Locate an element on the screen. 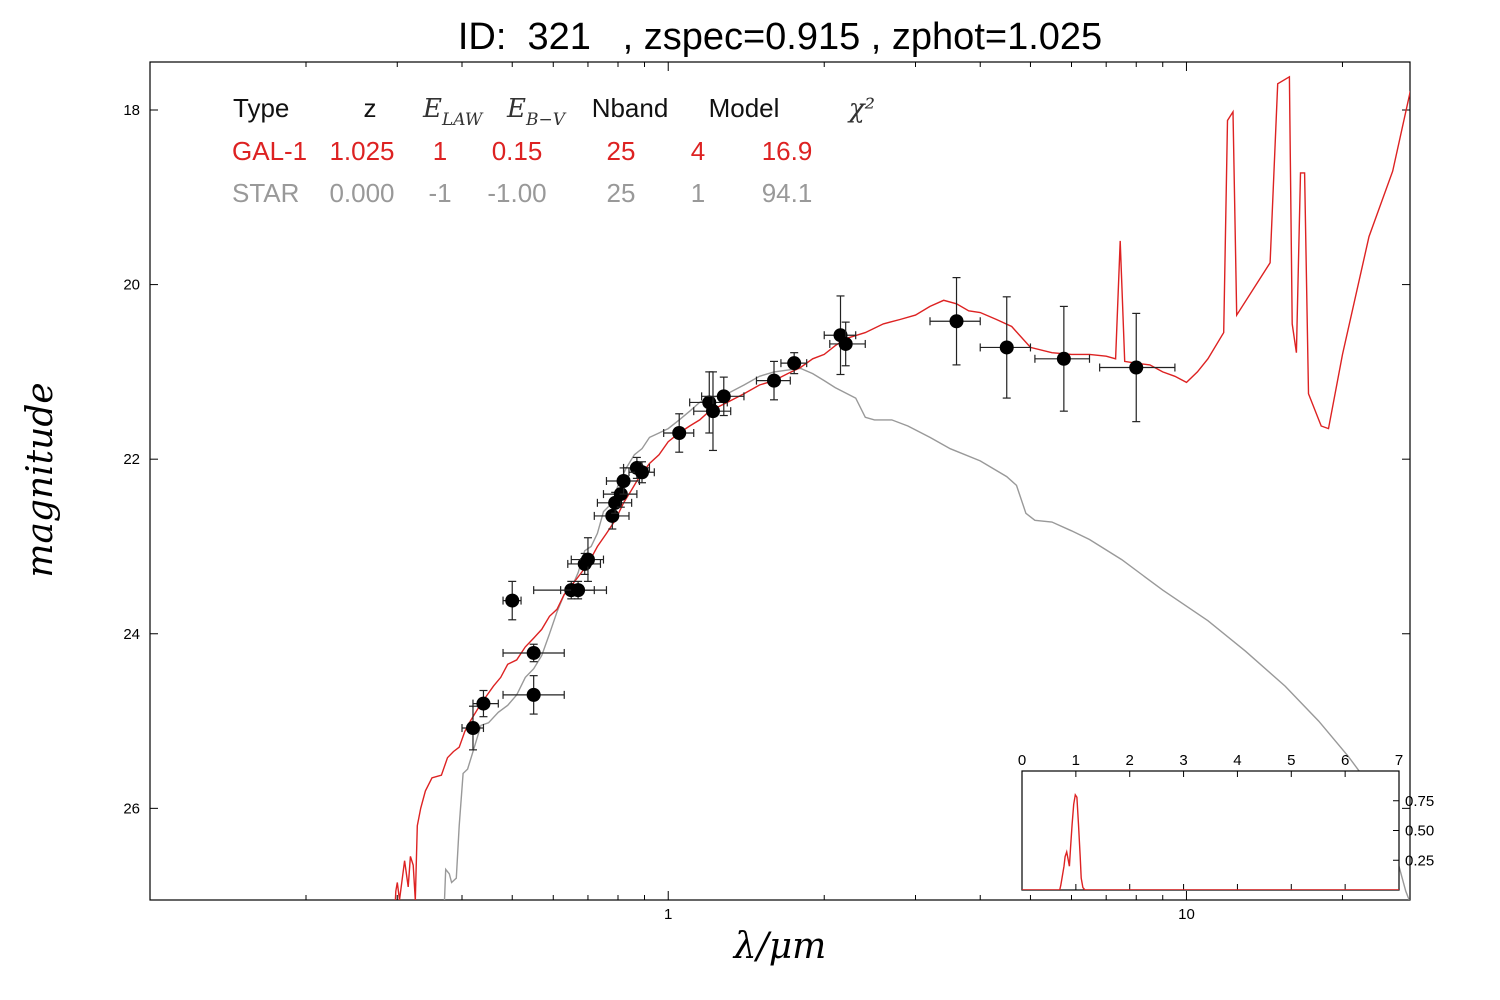 This screenshot has width=1500, height=1000. table-header-ebv: EB−V is located at coordinates (536, 112).